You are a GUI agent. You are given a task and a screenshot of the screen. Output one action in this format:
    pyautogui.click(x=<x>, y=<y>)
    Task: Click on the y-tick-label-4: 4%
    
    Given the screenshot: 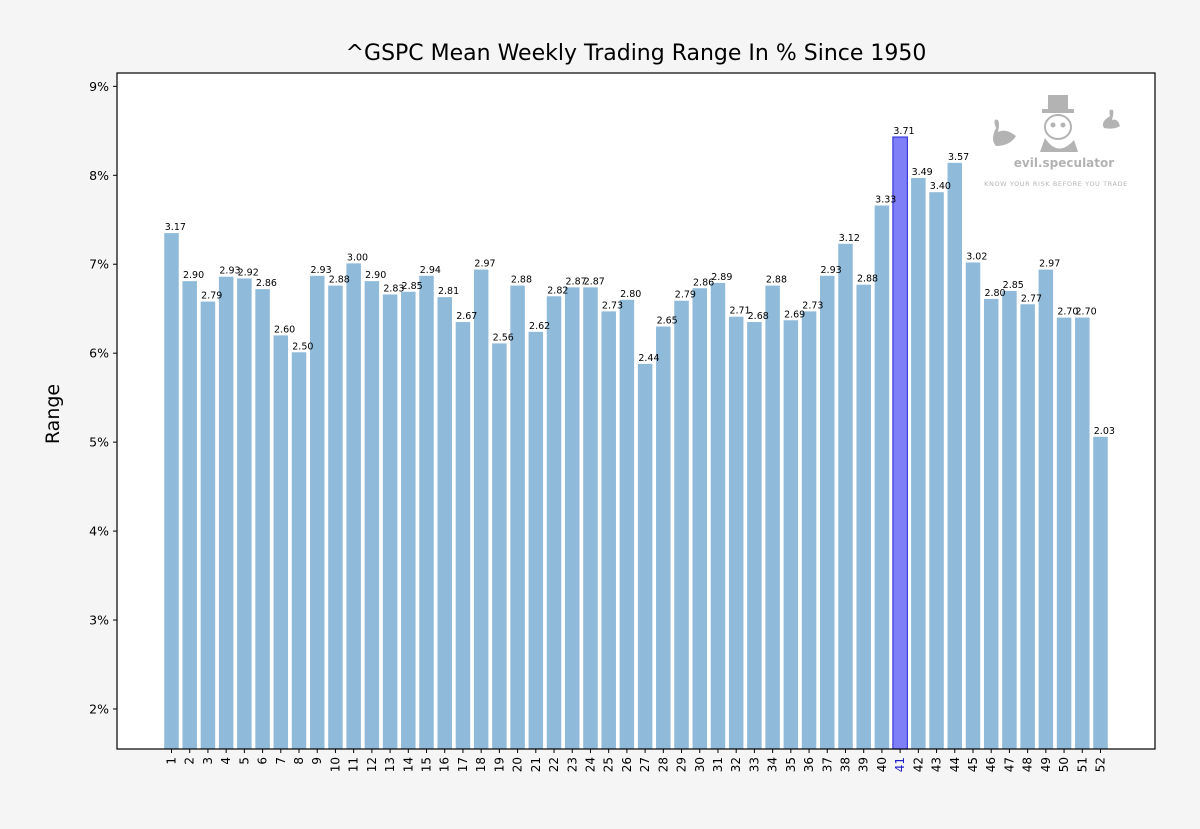 What is the action you would take?
    pyautogui.click(x=99, y=531)
    